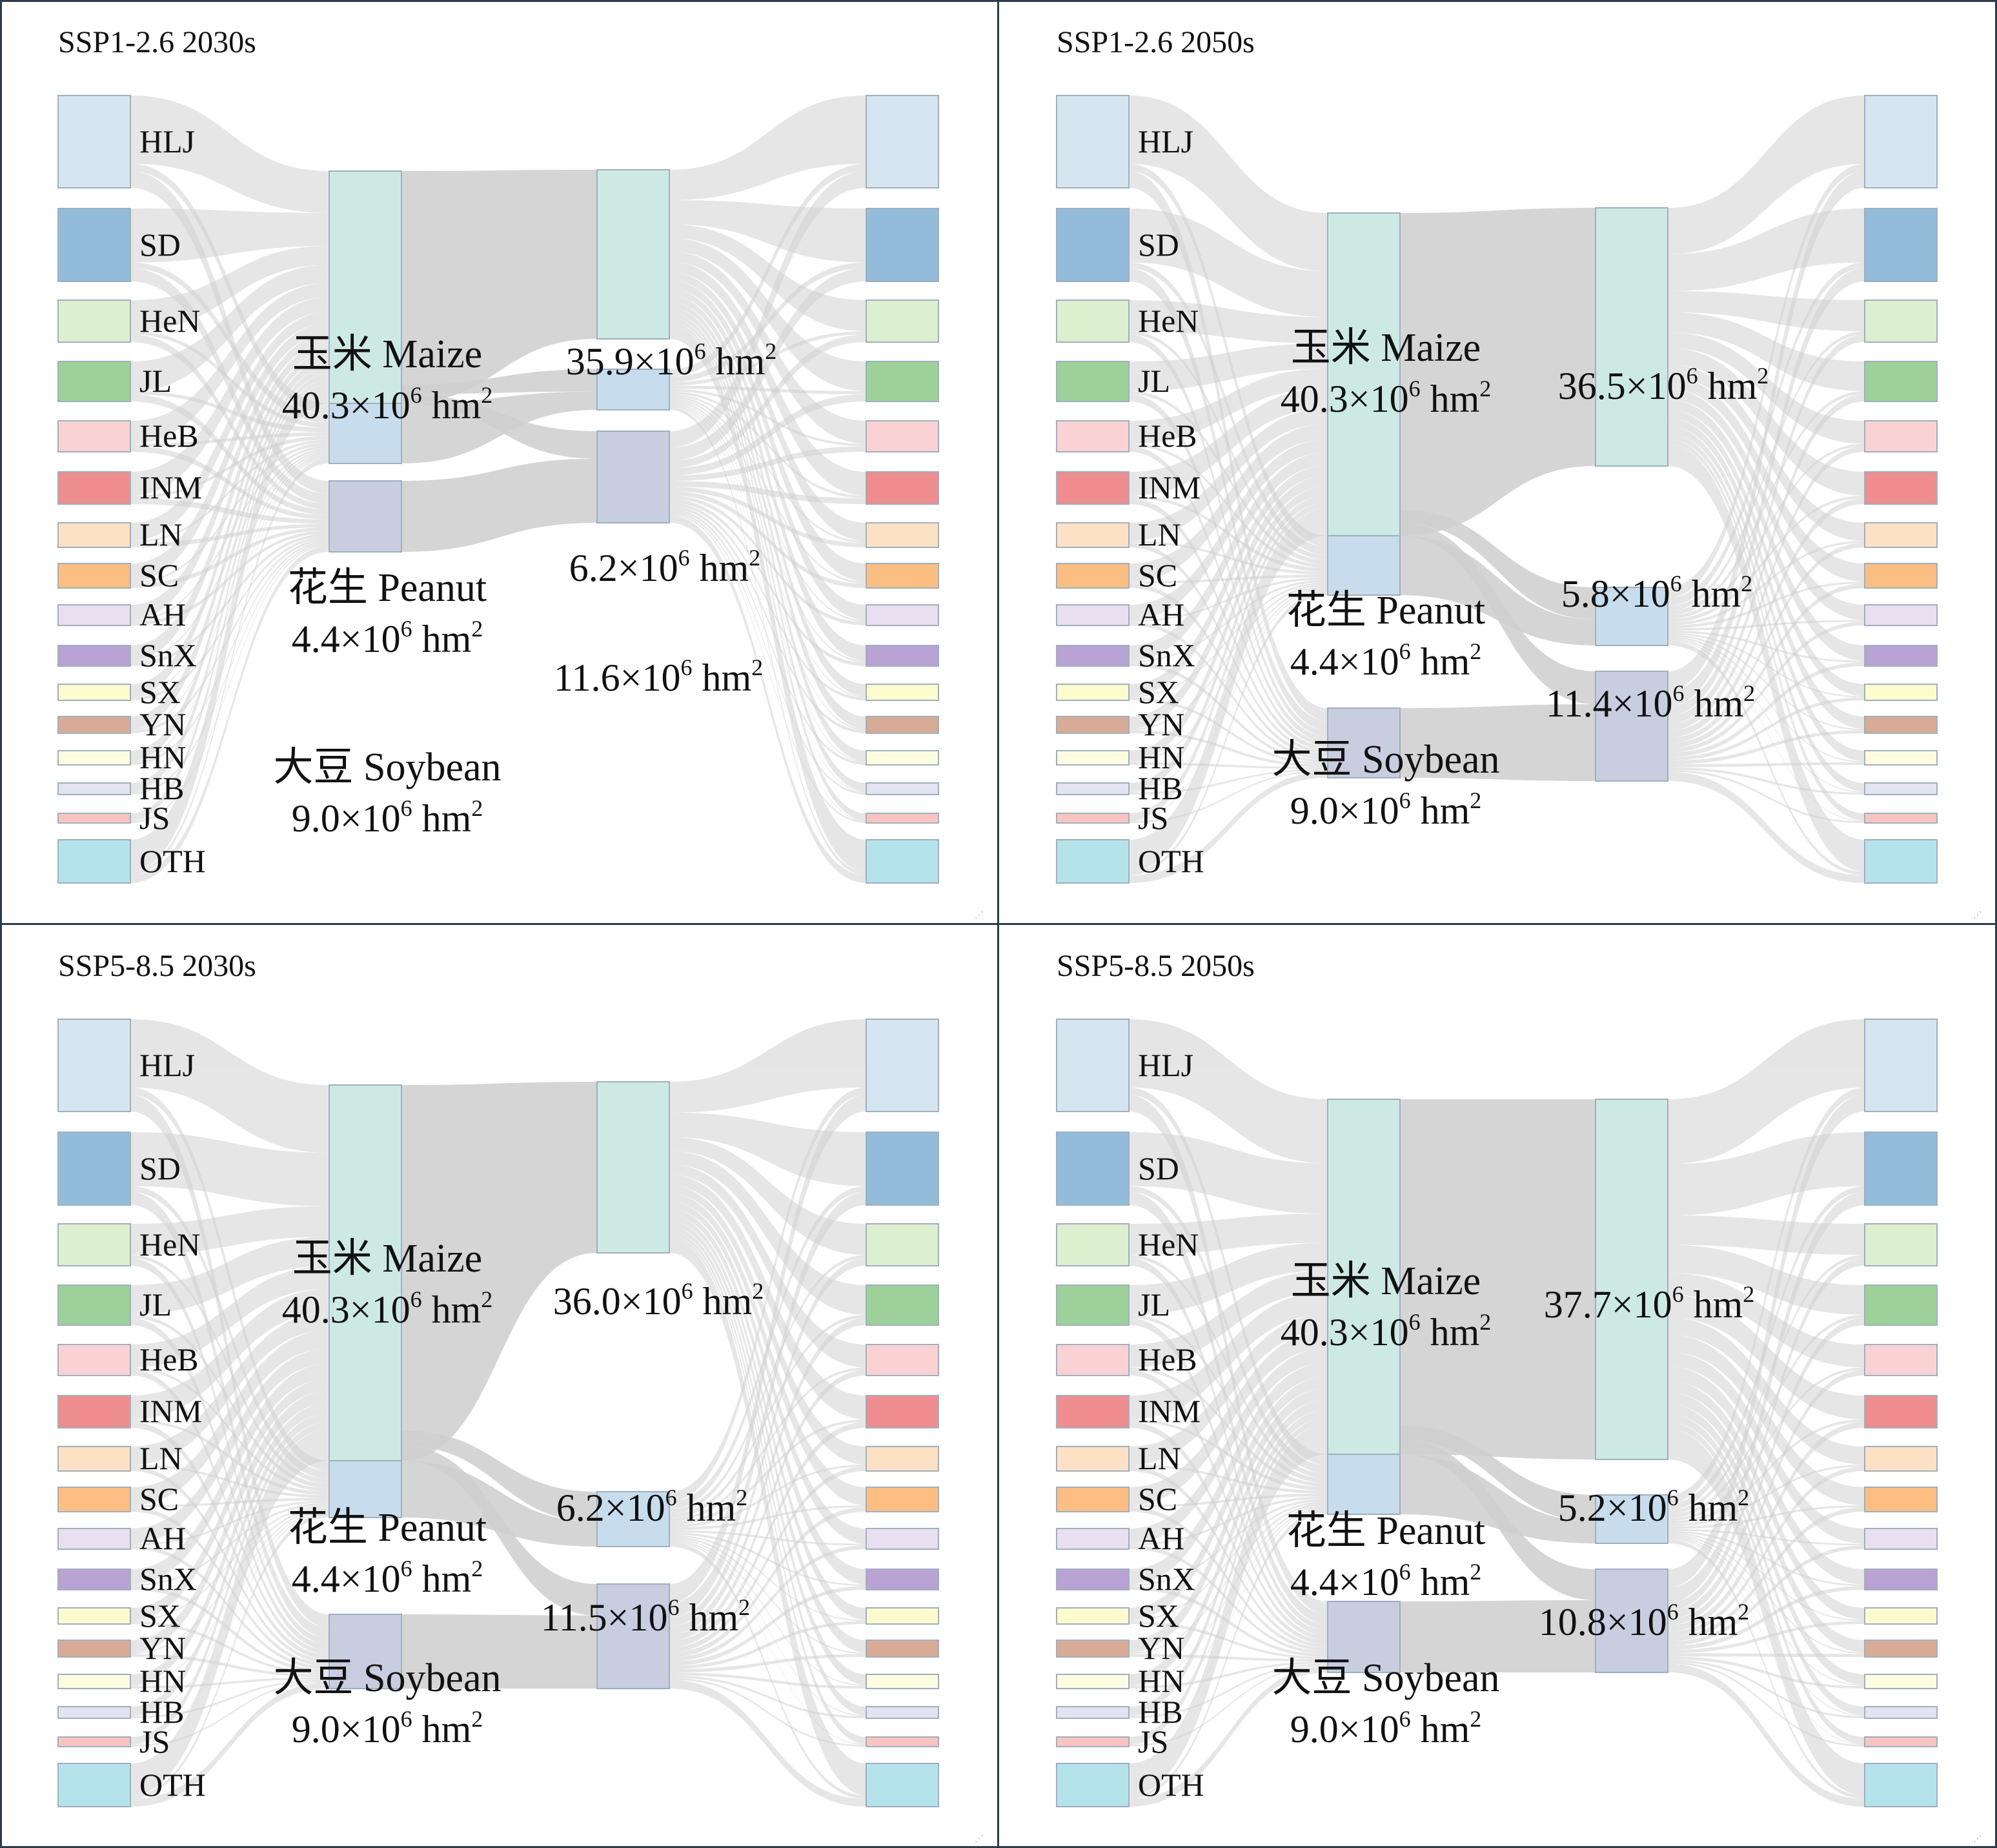 This screenshot has width=1997, height=1848. What do you see at coordinates (229, 343) in the screenshot?
I see `flow-SD-peanut` at bounding box center [229, 343].